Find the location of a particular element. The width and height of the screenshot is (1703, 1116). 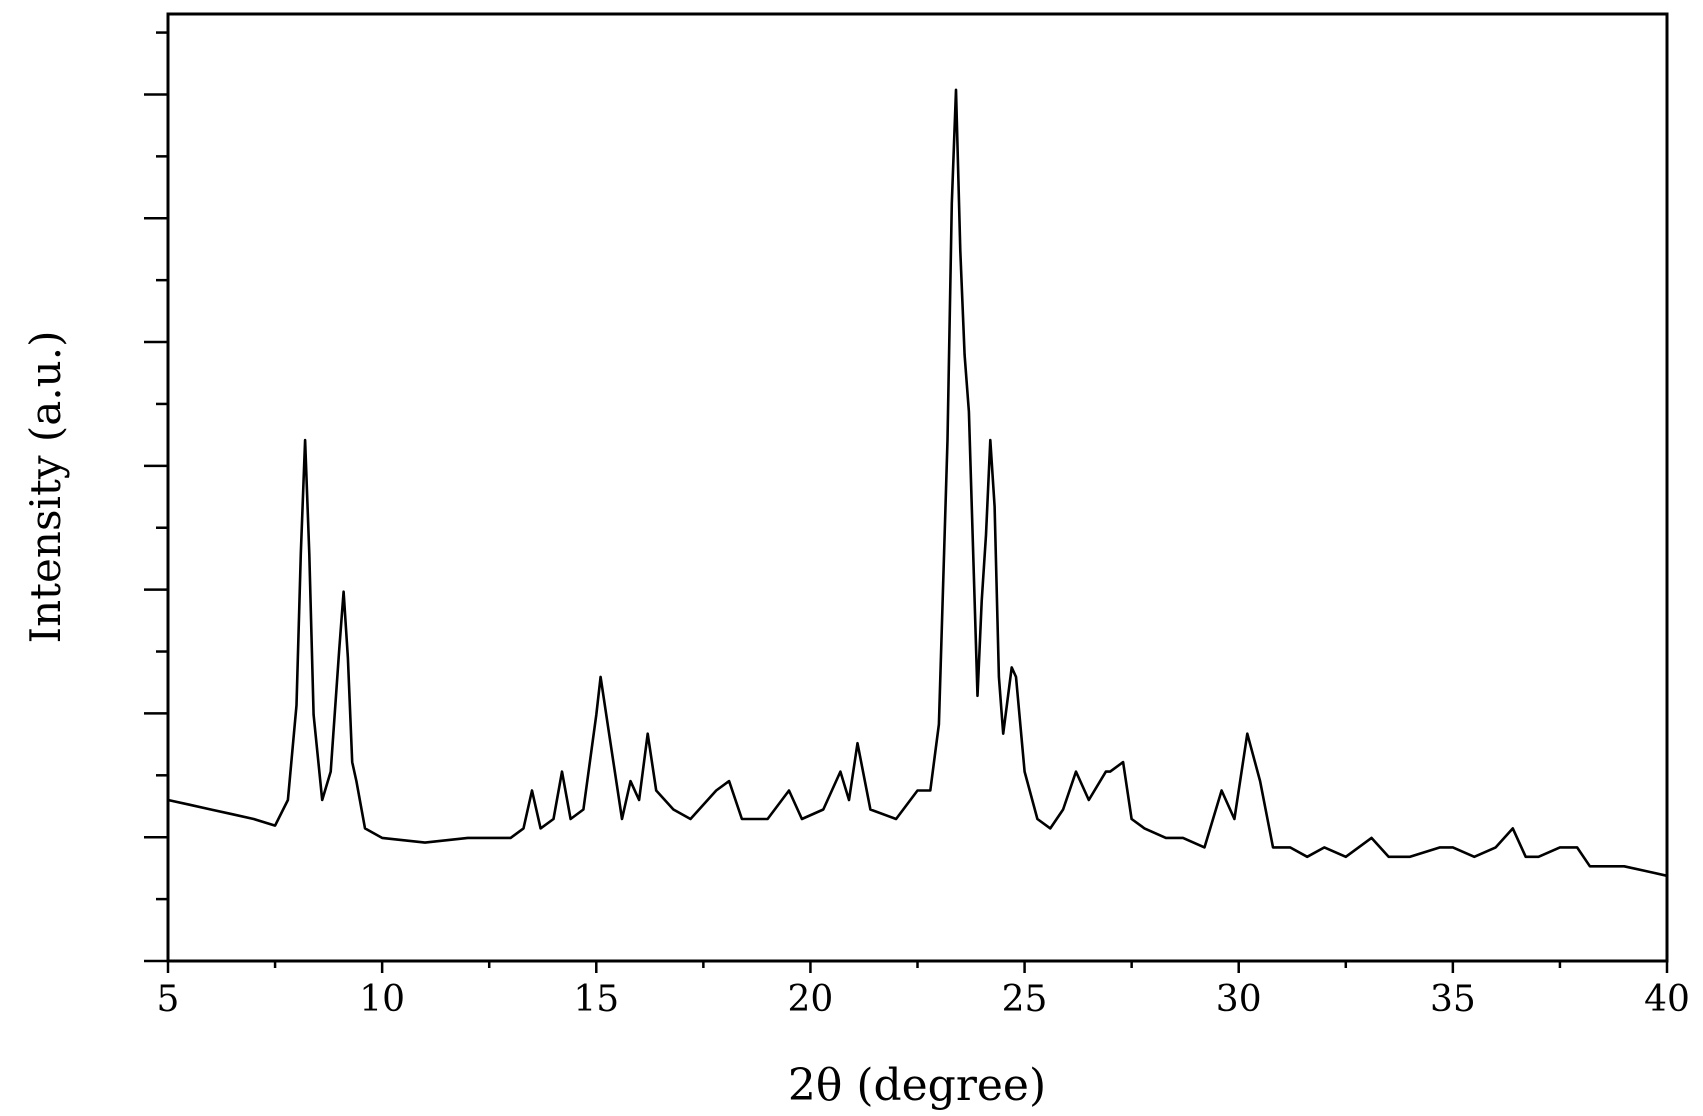

x-axis-ticks is located at coordinates (917, 967).